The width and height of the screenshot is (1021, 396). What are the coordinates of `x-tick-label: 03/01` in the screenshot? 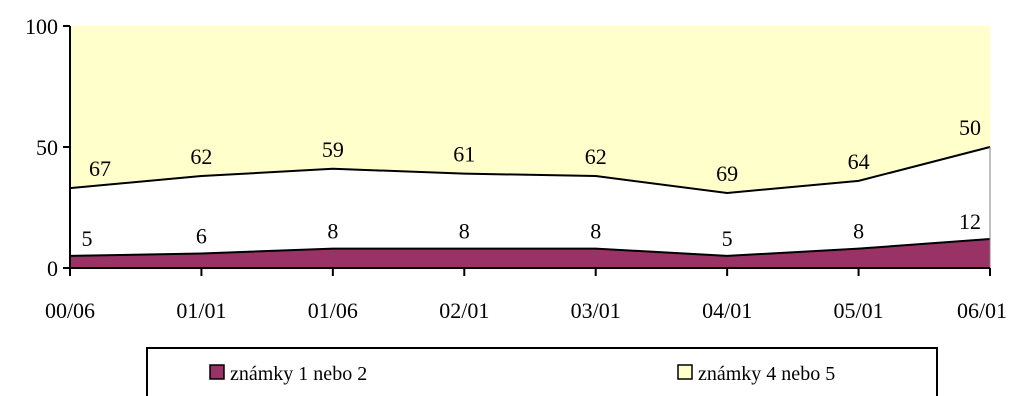 It's located at (596, 310).